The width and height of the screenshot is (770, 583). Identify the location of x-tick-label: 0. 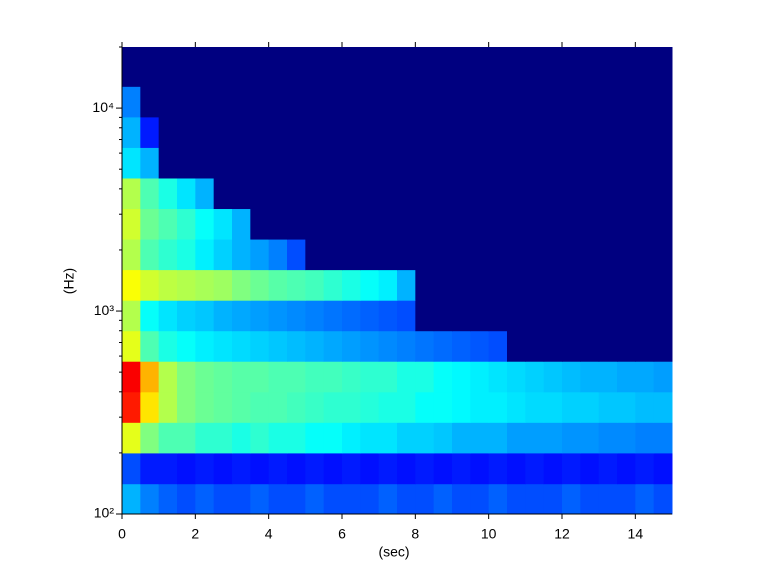
(122, 534).